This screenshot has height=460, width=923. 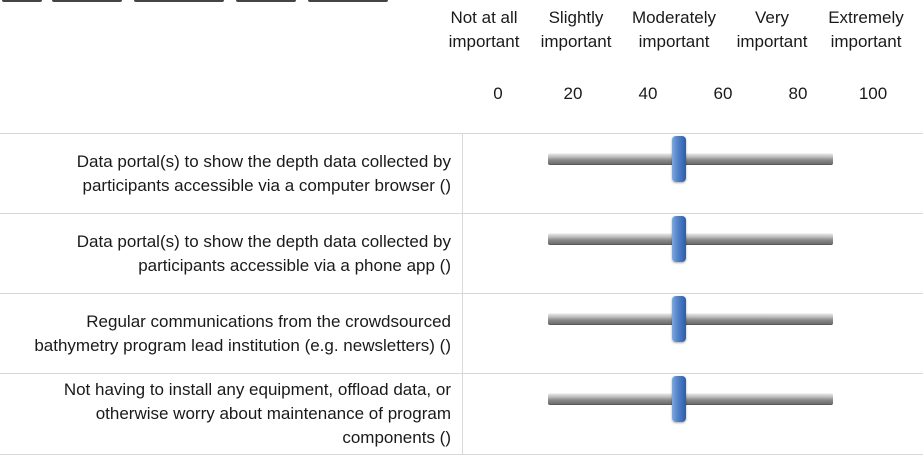 I want to click on scale-tick-100: 100, so click(x=873, y=93).